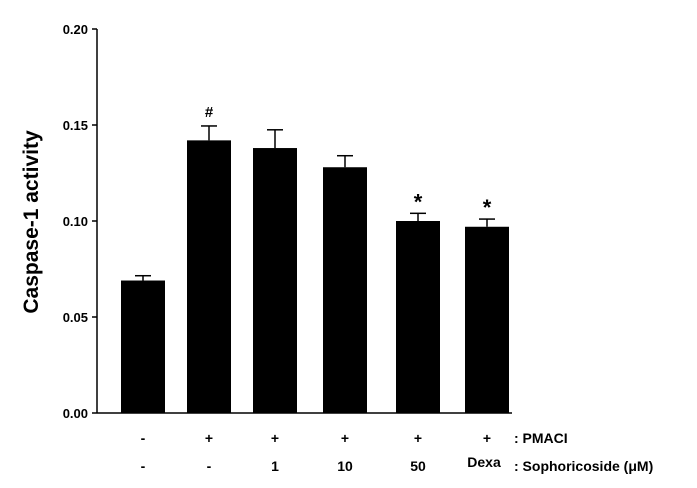 The height and width of the screenshot is (488, 697). What do you see at coordinates (75, 221) in the screenshot?
I see `y-tick-label: 0.10` at bounding box center [75, 221].